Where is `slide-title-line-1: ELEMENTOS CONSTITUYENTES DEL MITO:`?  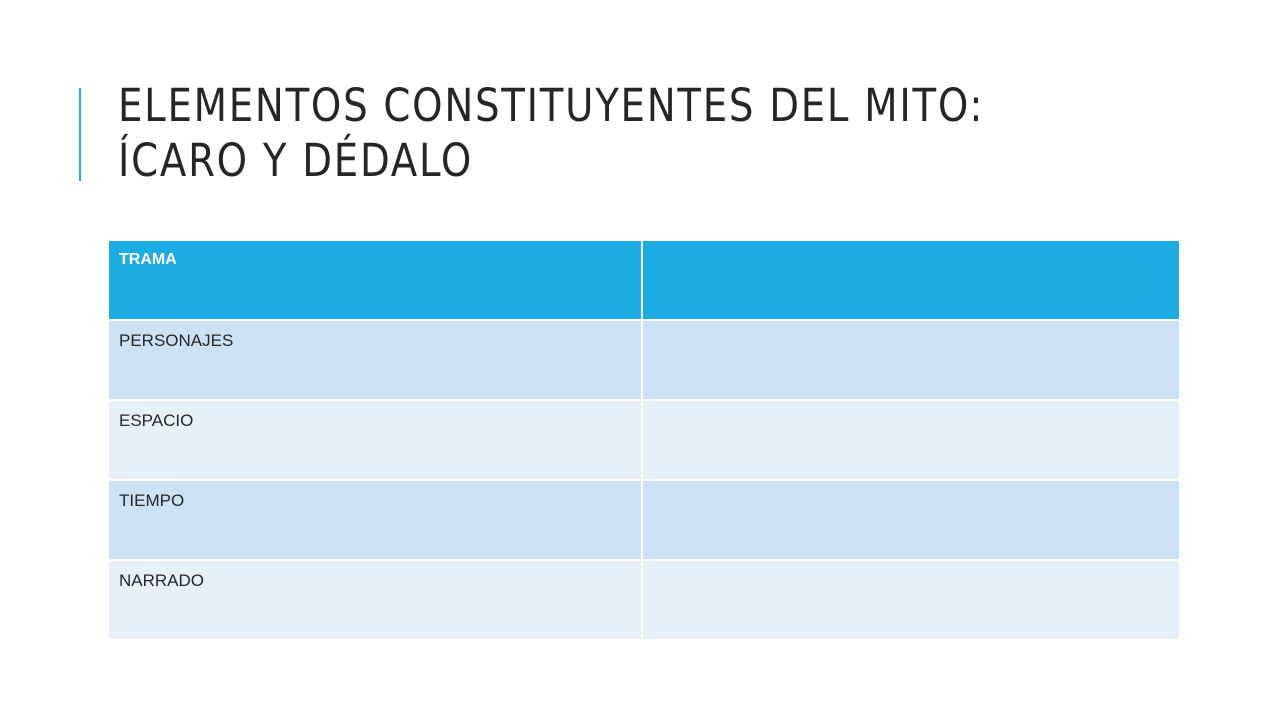 slide-title-line-1: ELEMENTOS CONSTITUYENTES DEL MITO: is located at coordinates (551, 105).